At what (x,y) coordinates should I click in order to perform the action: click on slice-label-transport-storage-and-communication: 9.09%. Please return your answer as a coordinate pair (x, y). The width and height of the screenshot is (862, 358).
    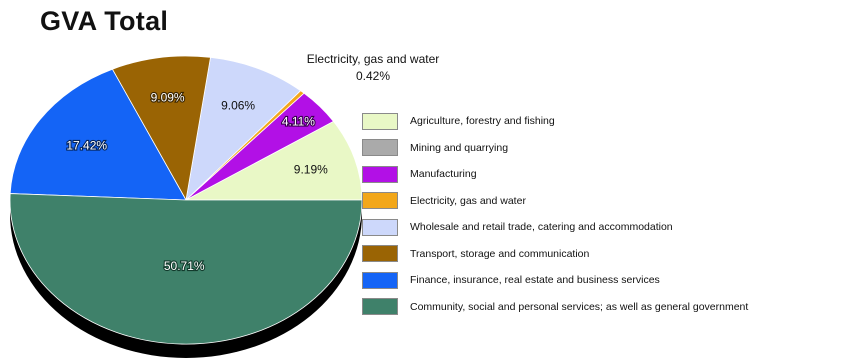
    Looking at the image, I should click on (168, 97).